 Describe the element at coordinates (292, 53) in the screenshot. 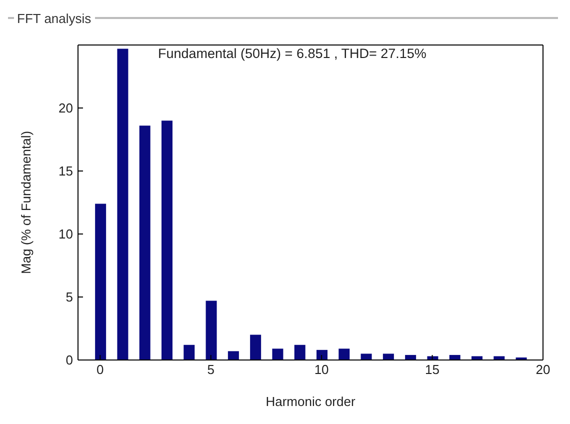

I see `chart-subtitle: Fundamental (50Hz) = 6.851 , THD= 27.15%` at that location.